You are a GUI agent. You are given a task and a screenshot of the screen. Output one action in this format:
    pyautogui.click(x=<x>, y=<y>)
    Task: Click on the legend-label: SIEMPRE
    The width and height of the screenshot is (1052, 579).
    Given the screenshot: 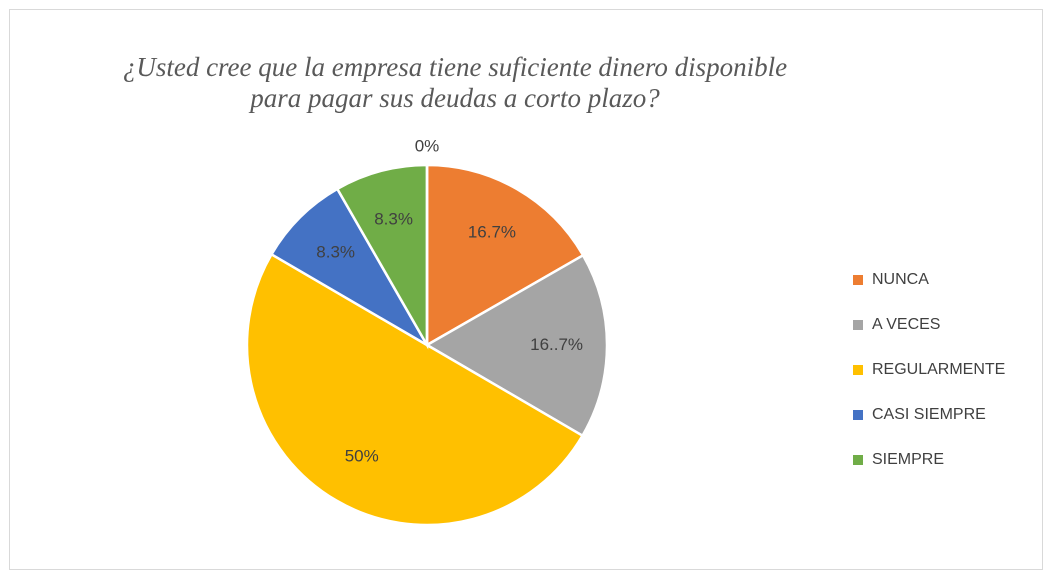 What is the action you would take?
    pyautogui.click(x=908, y=459)
    